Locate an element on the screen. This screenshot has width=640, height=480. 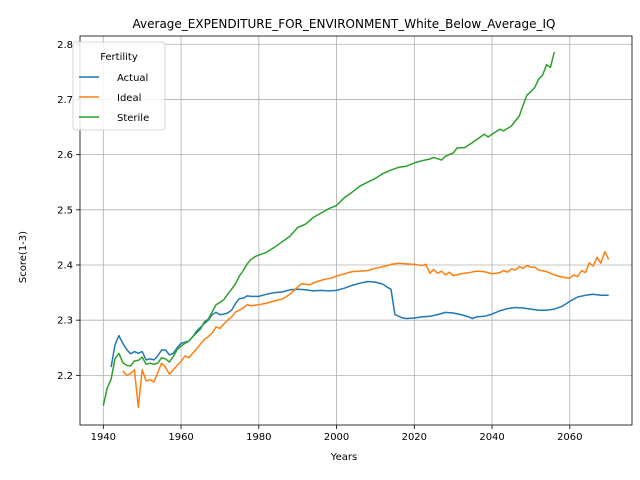
x-axis-ticks: 1940 1960 1980 2000 2020 2040 2060 is located at coordinates (337, 434).